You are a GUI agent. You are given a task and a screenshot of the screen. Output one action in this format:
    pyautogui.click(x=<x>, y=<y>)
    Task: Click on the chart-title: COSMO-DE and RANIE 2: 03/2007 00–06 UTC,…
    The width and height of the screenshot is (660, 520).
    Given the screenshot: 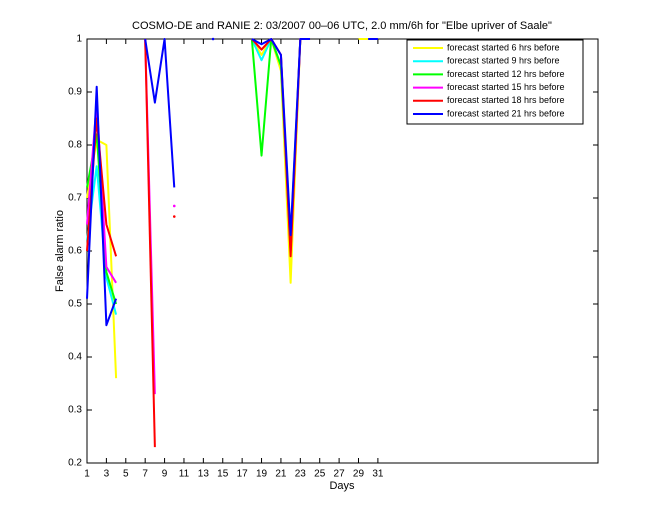 What is the action you would take?
    pyautogui.click(x=342, y=26)
    